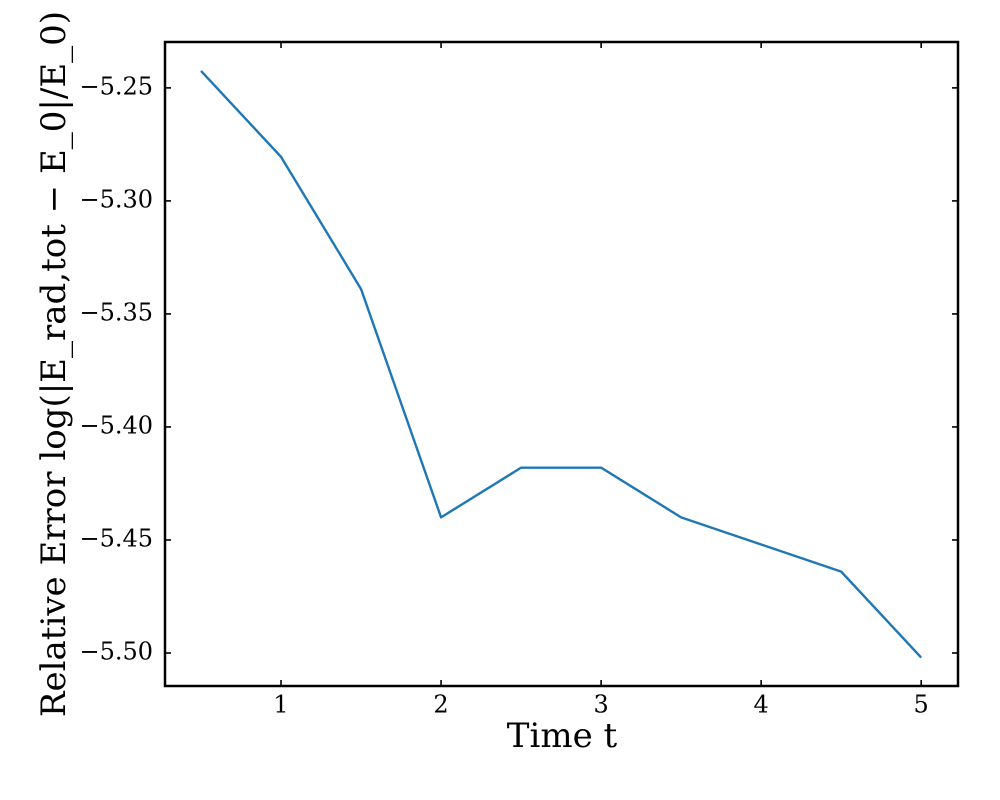  Describe the element at coordinates (116, 312) in the screenshot. I see `y-tick-label: −5.35` at that location.